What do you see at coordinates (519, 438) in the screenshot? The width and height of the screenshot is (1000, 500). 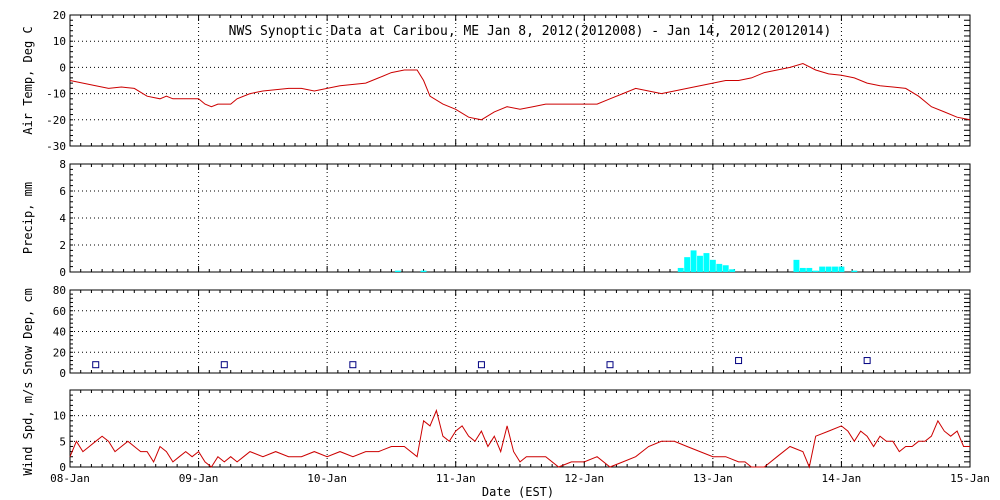 I see `wind-series-line` at bounding box center [519, 438].